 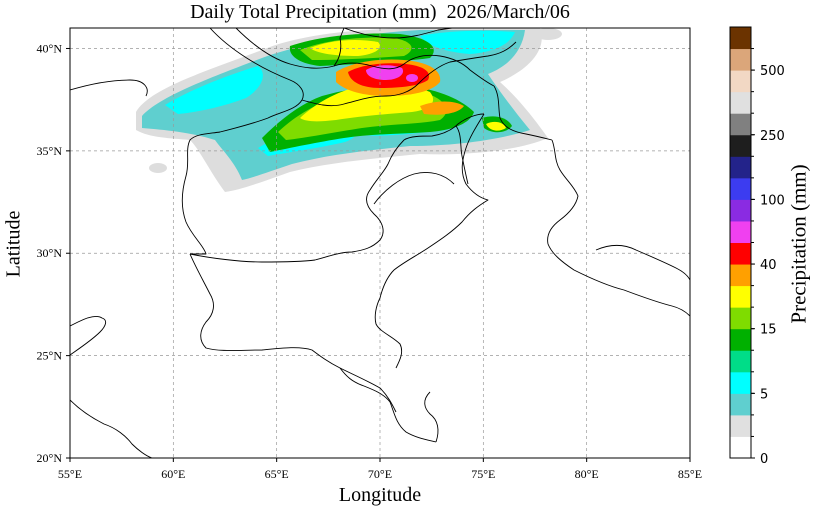 What do you see at coordinates (768, 330) in the screenshot?
I see `colorbar-tick-label: 15` at bounding box center [768, 330].